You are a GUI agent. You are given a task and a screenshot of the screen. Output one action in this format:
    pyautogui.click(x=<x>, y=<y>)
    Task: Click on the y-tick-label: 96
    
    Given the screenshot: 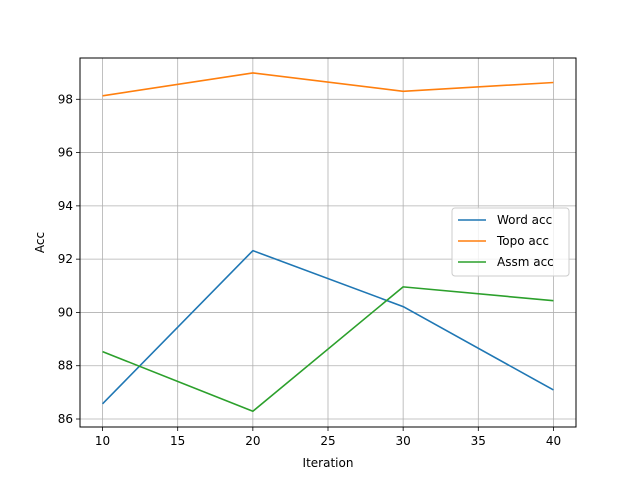 What is the action you would take?
    pyautogui.click(x=65, y=153)
    